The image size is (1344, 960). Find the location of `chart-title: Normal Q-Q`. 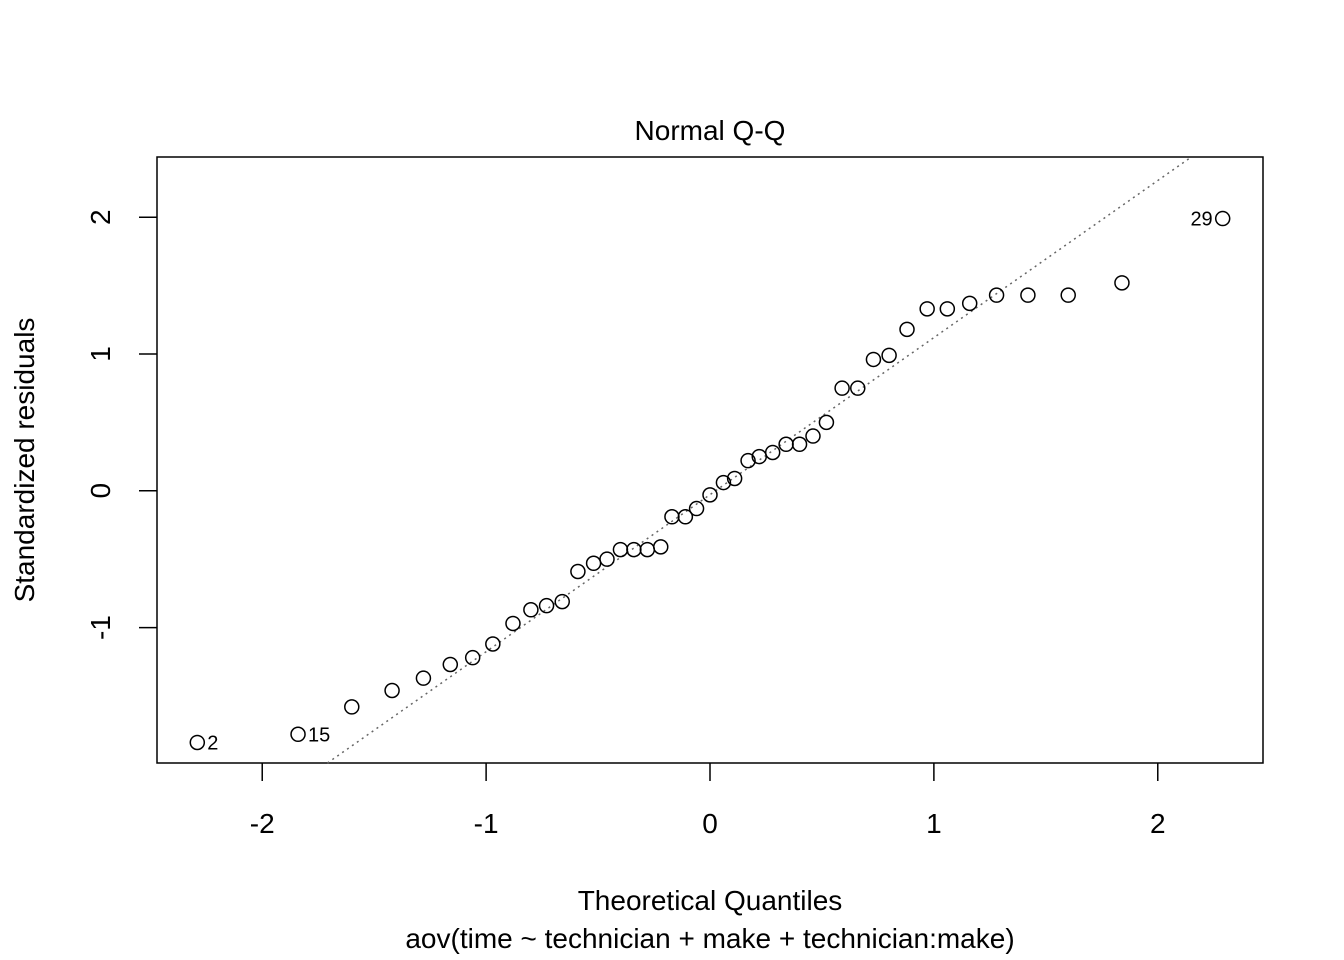

chart-title: Normal Q-Q is located at coordinates (710, 130).